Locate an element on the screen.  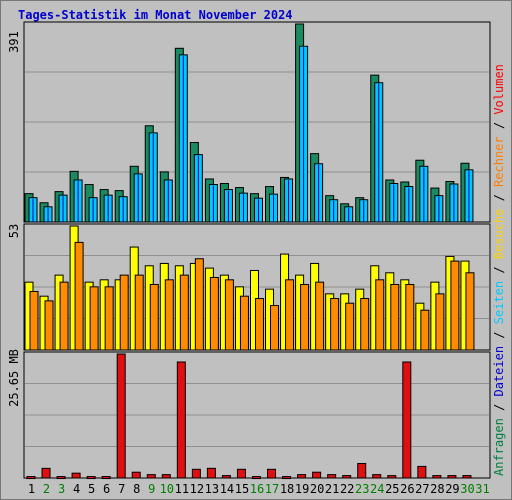
x-tick-label: 19 is located at coordinates (302, 489).